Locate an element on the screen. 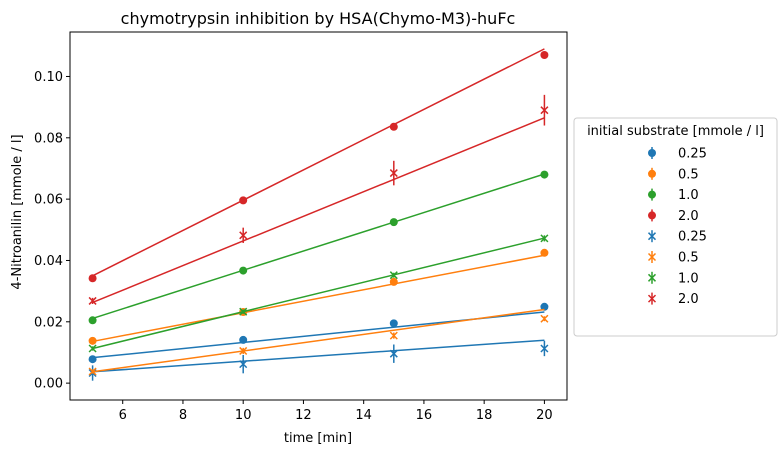 This screenshot has width=783, height=455. legend-box is located at coordinates (675, 227).